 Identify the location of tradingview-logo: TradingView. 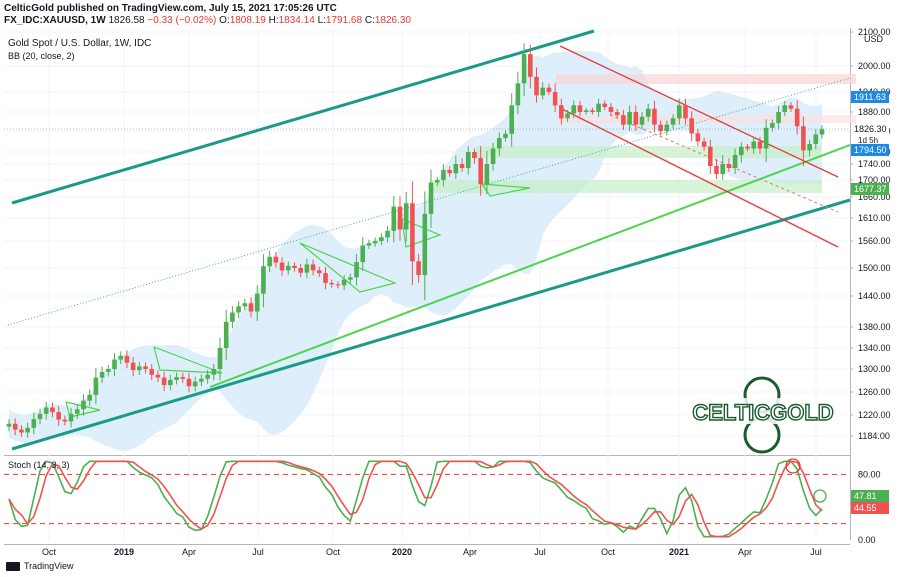
(40, 566).